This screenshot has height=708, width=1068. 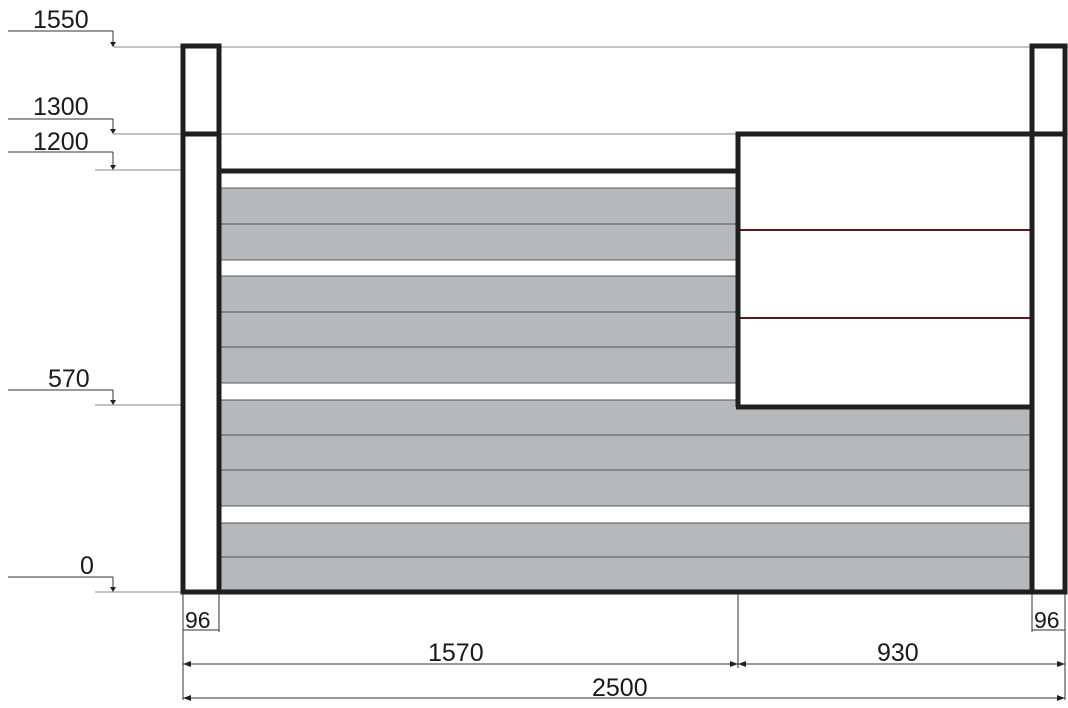 I want to click on level-marker-1200: 1200, so click(x=96, y=149).